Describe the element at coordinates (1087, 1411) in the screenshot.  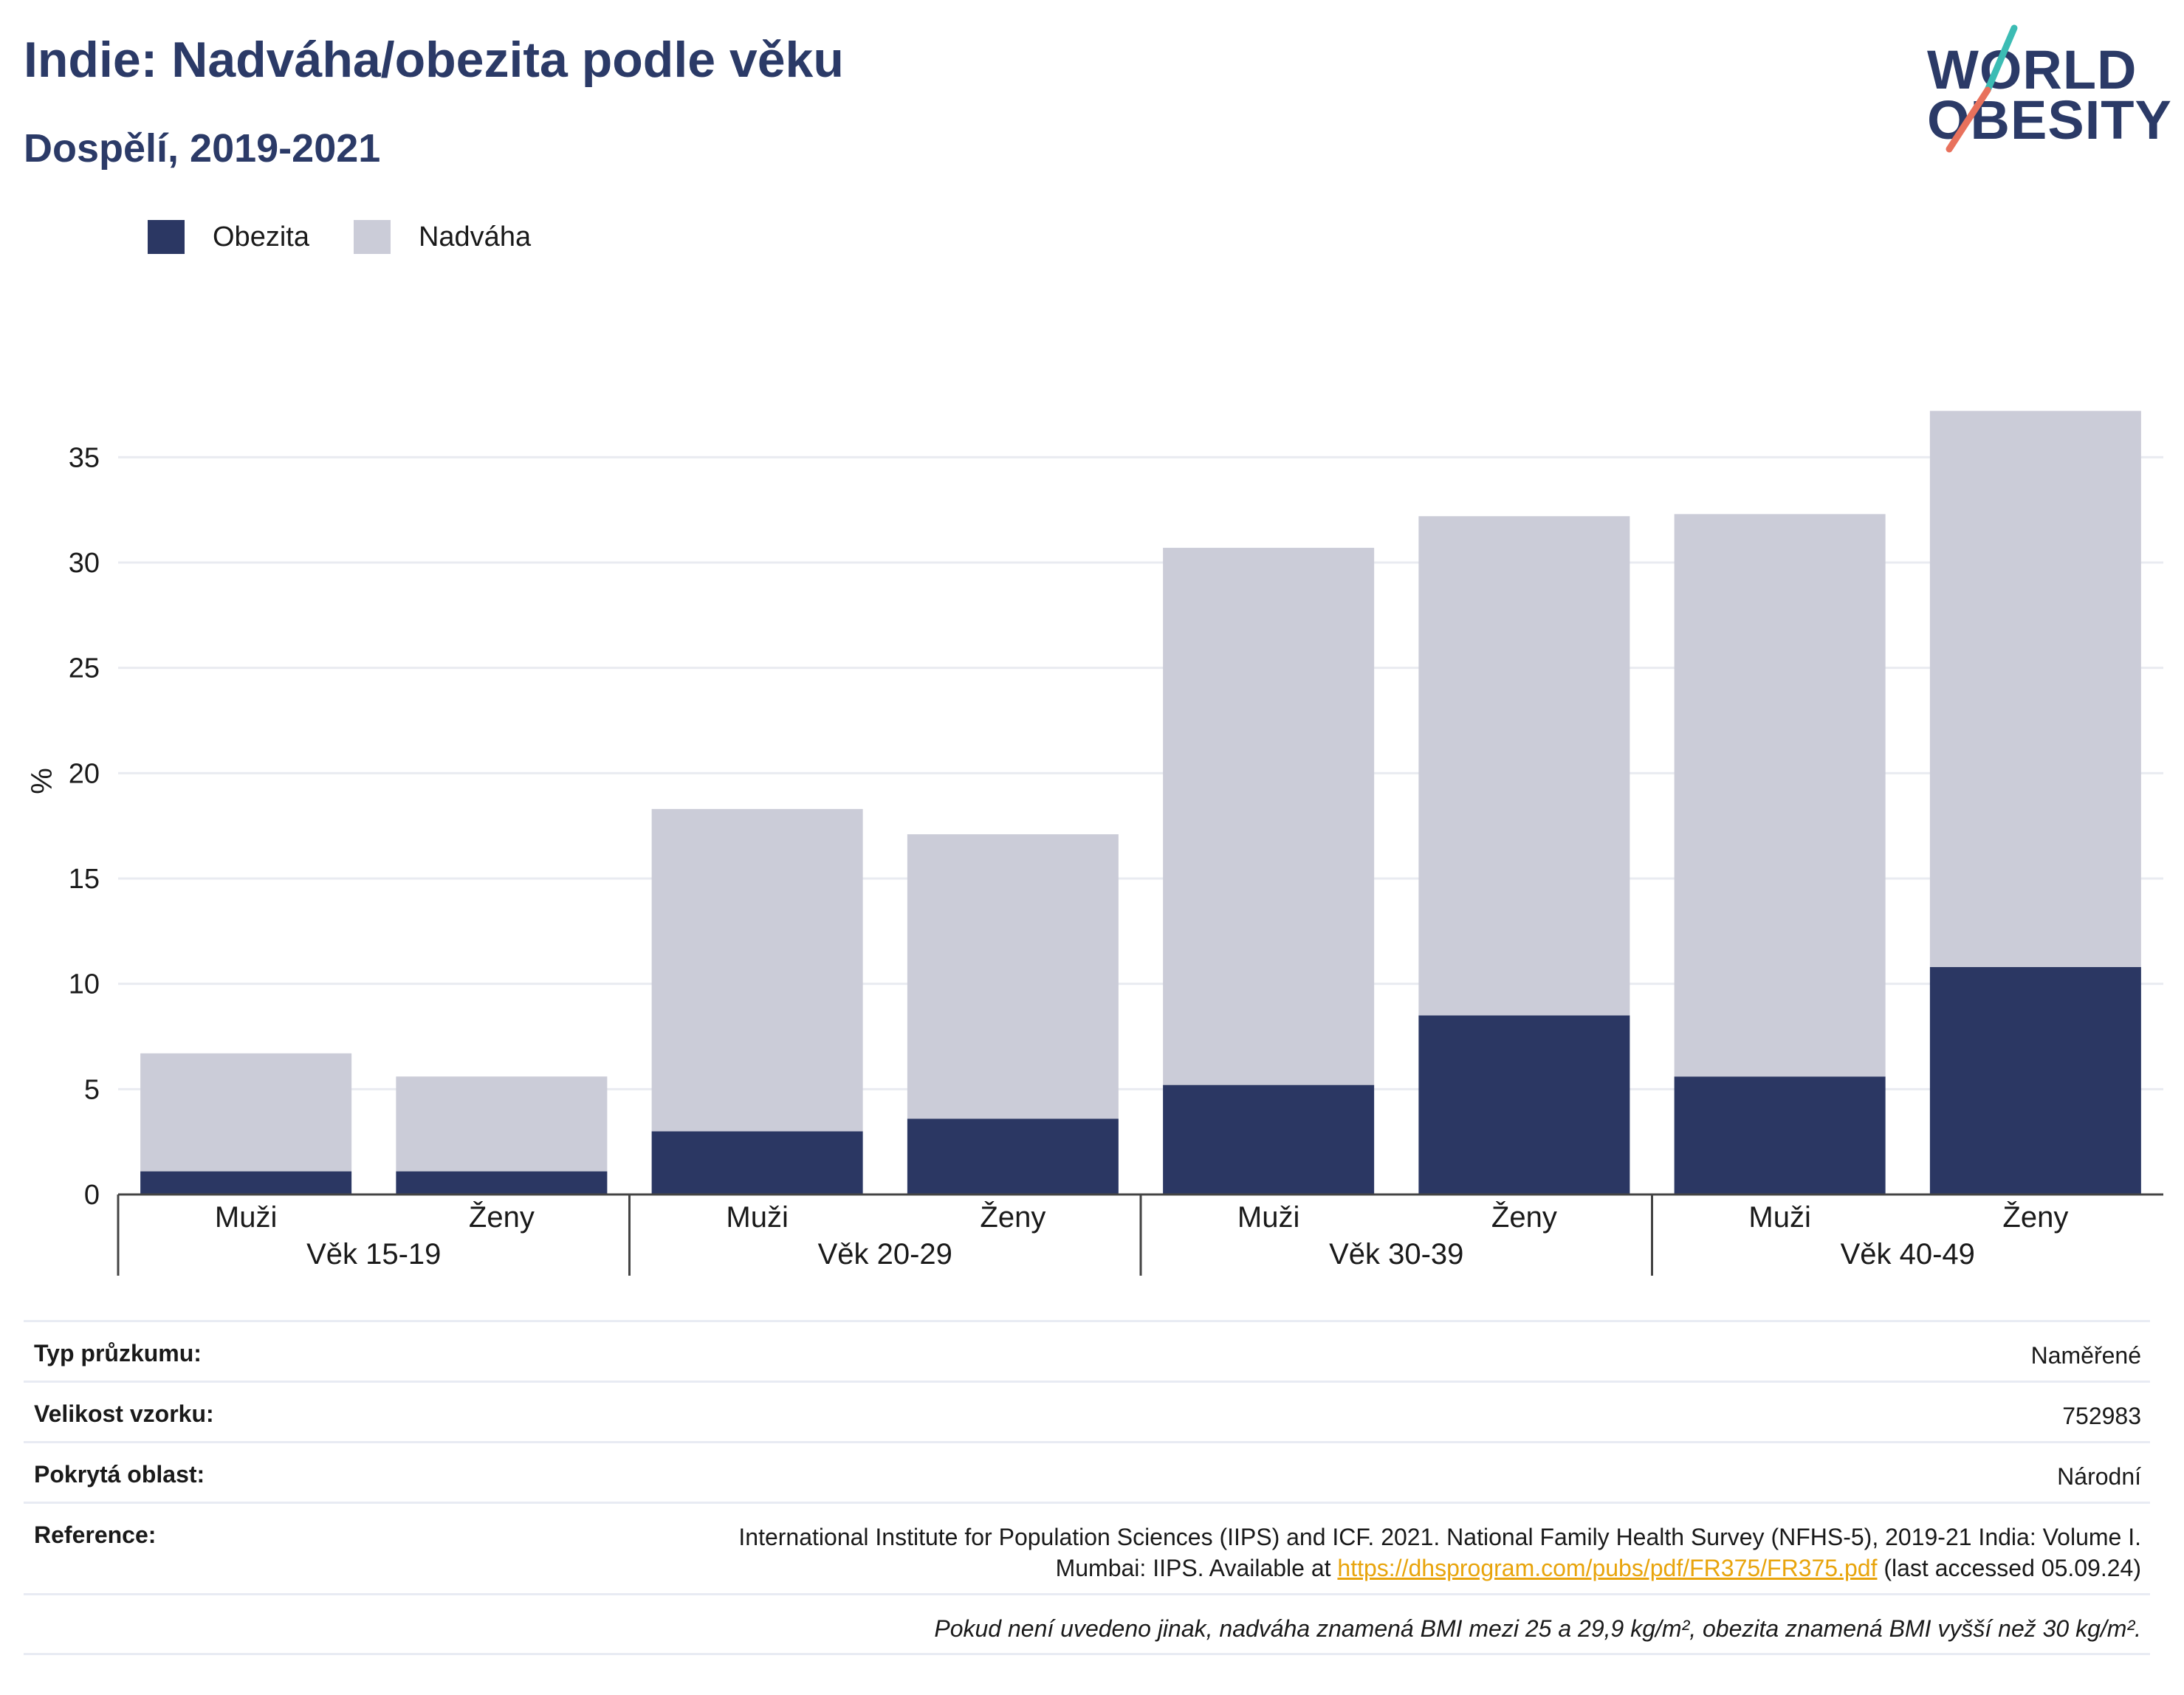
I see `info-row-sample-size: Velikost vzorku: 752983` at that location.